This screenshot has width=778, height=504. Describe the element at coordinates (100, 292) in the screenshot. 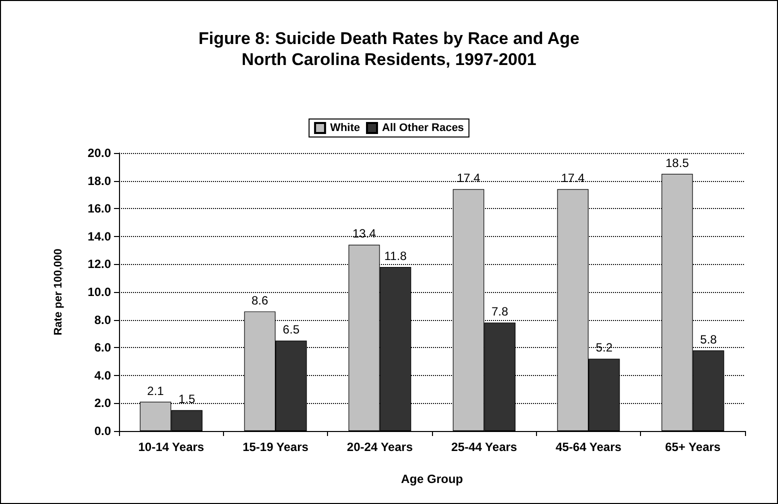

I see `y-tick-label: 10.0` at that location.